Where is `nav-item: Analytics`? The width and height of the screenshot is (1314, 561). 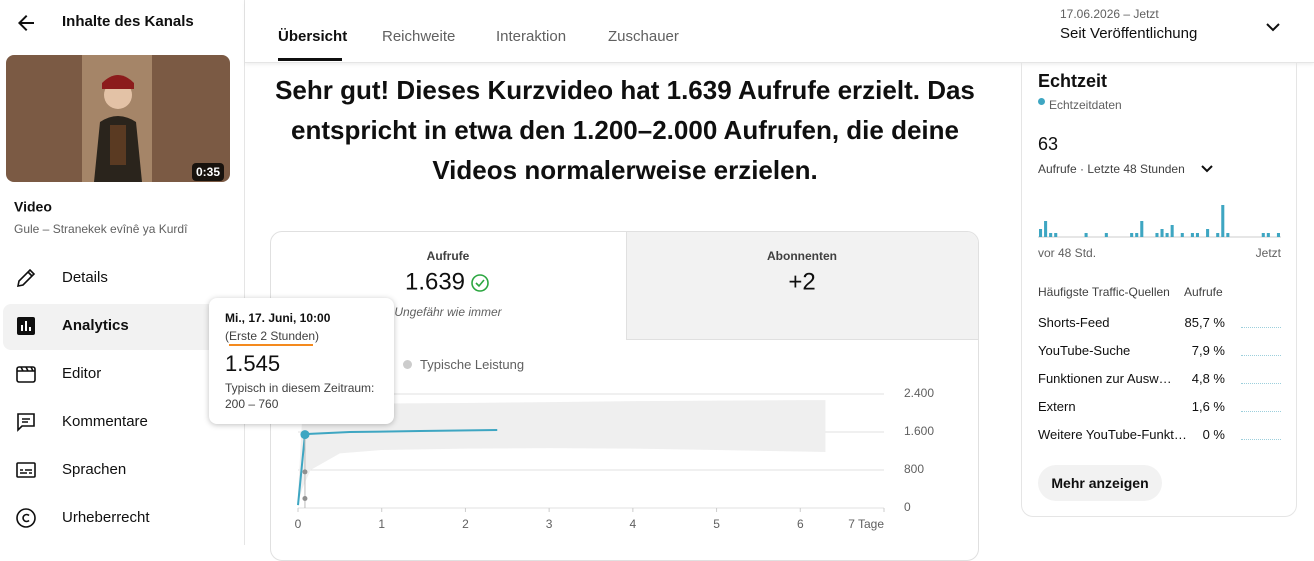 nav-item: Analytics is located at coordinates (95, 325).